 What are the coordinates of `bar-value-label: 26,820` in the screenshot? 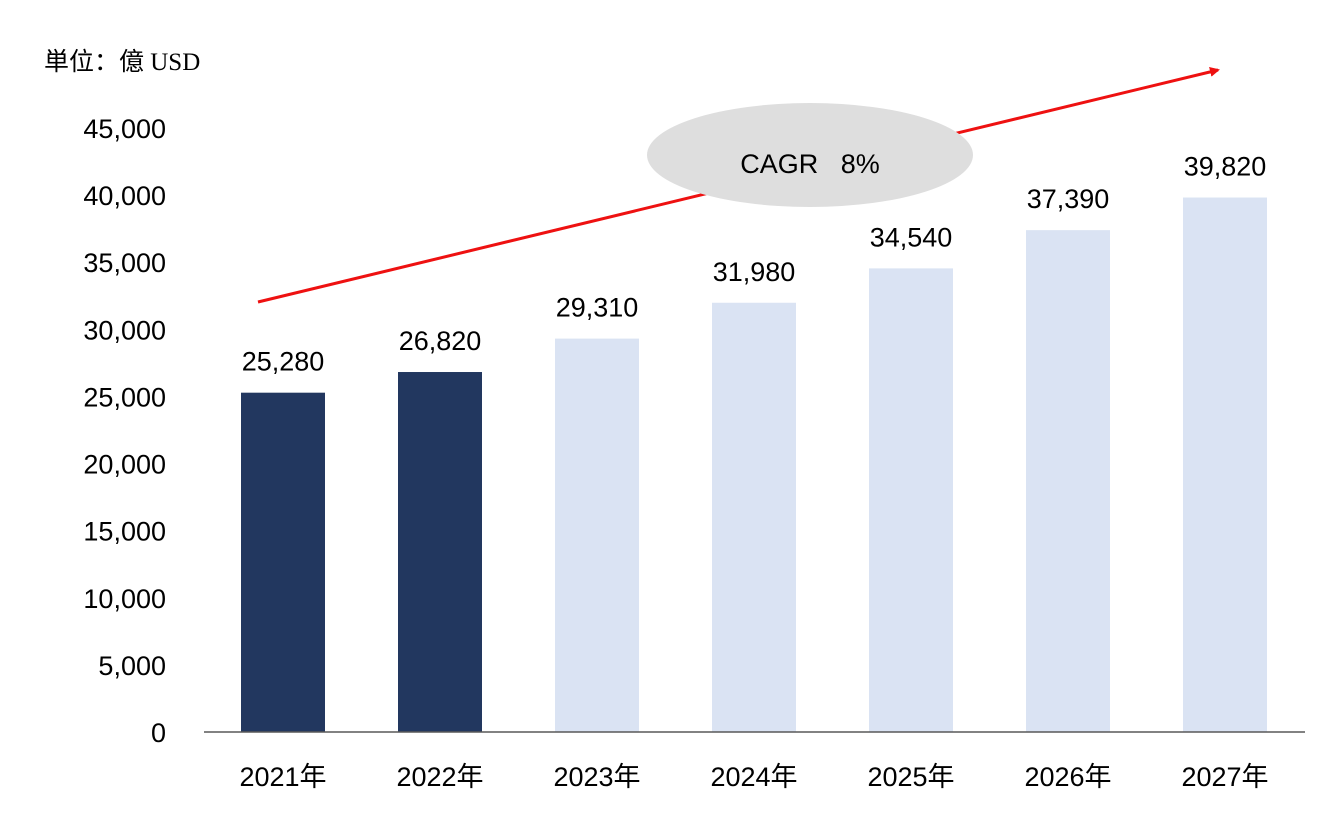 It's located at (440, 341).